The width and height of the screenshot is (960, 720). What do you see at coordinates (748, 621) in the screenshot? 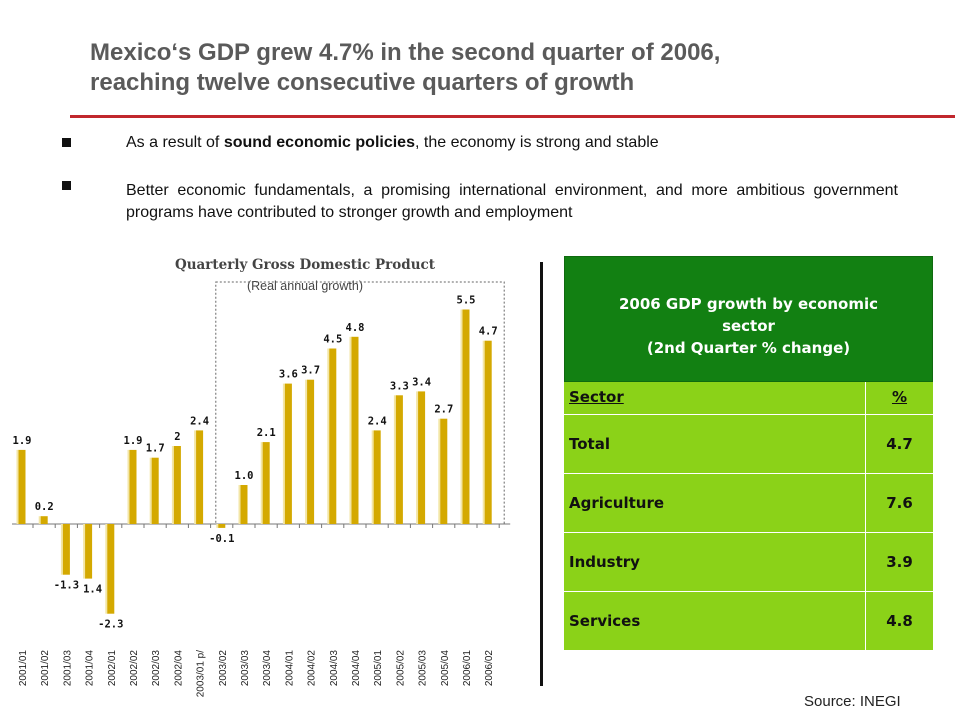
I see `table-row: Services 4.8` at bounding box center [748, 621].